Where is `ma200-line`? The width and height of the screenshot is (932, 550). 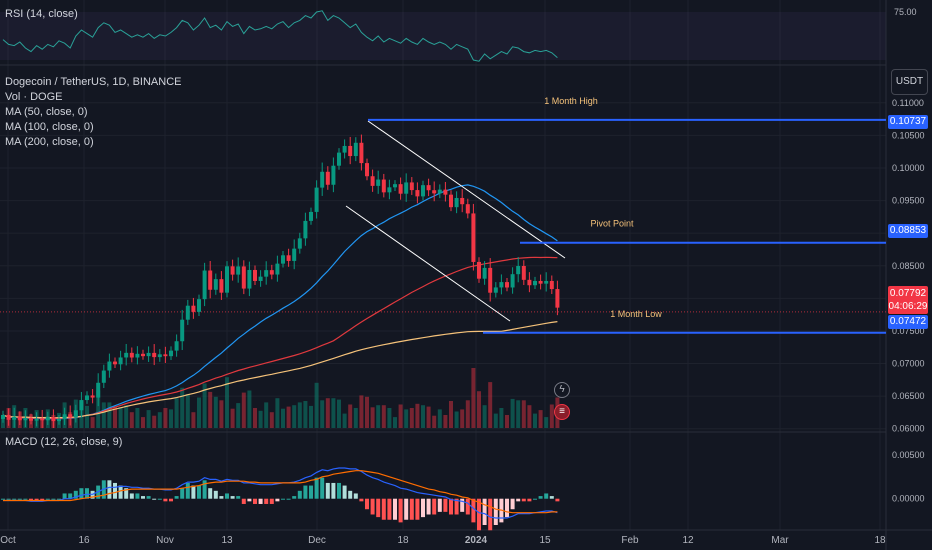 ma200-line is located at coordinates (280, 370).